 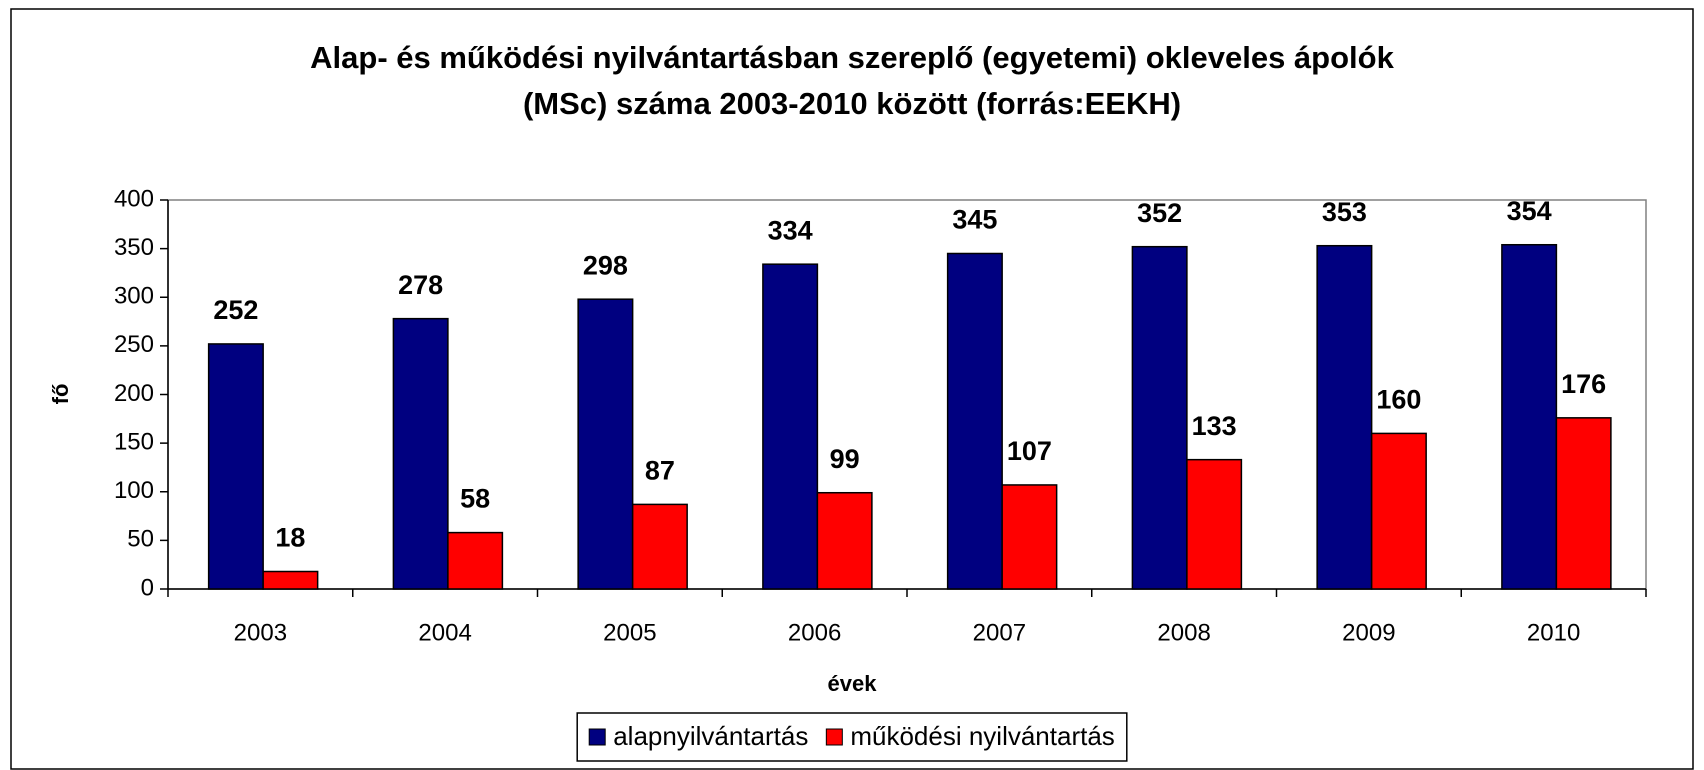 What do you see at coordinates (134, 344) in the screenshot?
I see `y-tick-label: 250` at bounding box center [134, 344].